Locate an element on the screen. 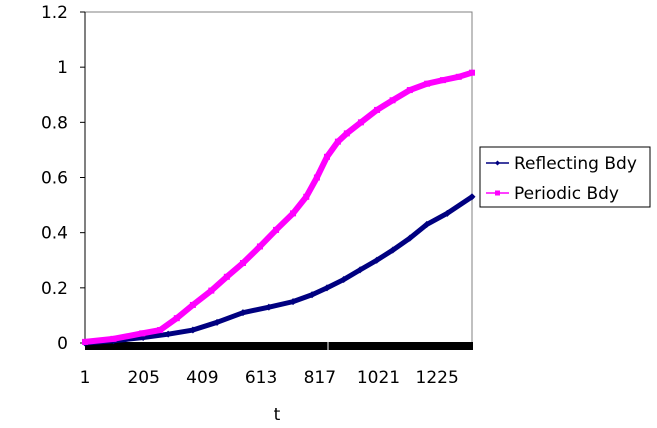 This screenshot has height=428, width=657. y-tick-label: 1.2 is located at coordinates (54, 13).